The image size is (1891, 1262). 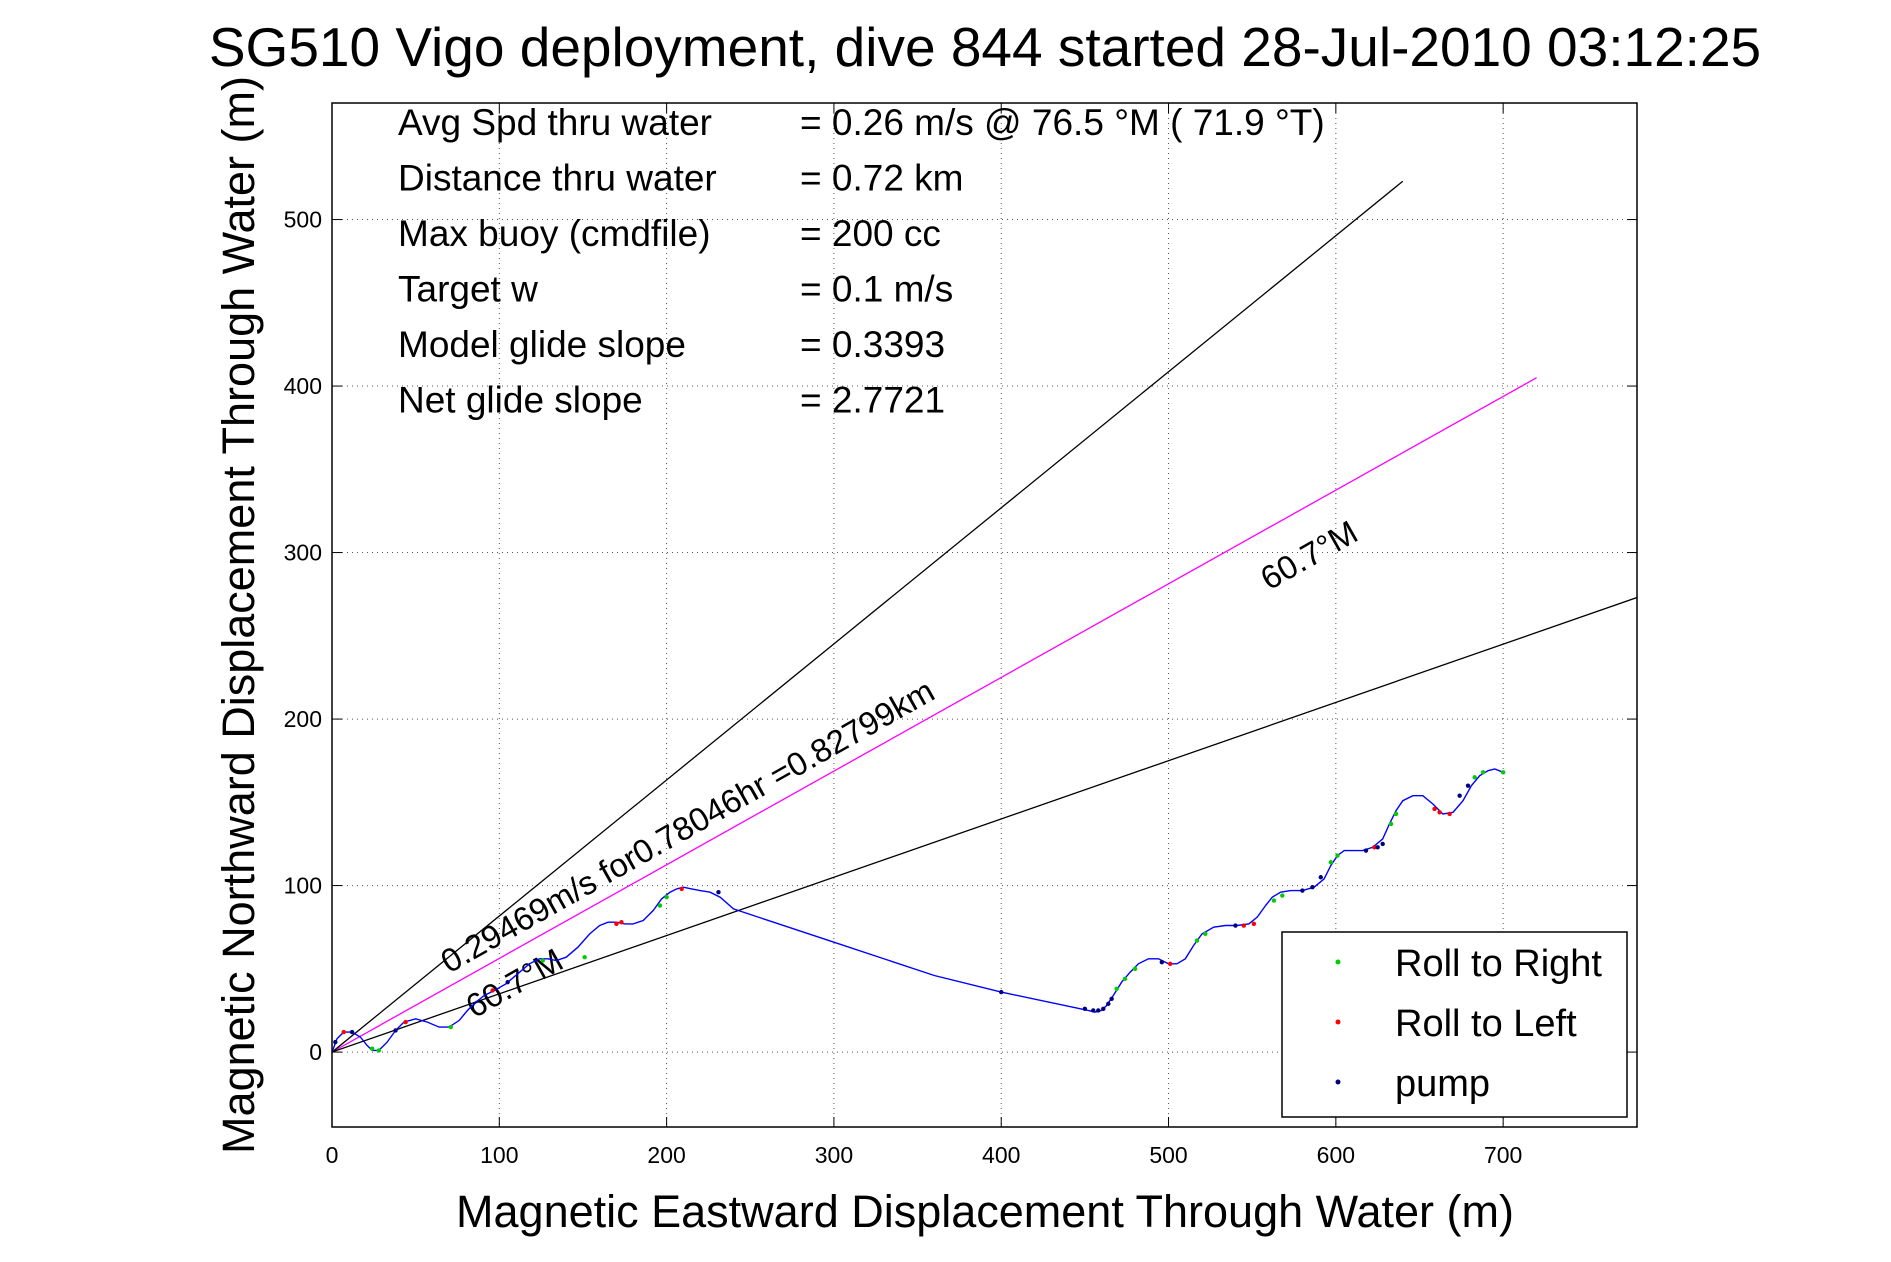 What do you see at coordinates (1486, 1024) in the screenshot?
I see `legend-label: Roll to Left` at bounding box center [1486, 1024].